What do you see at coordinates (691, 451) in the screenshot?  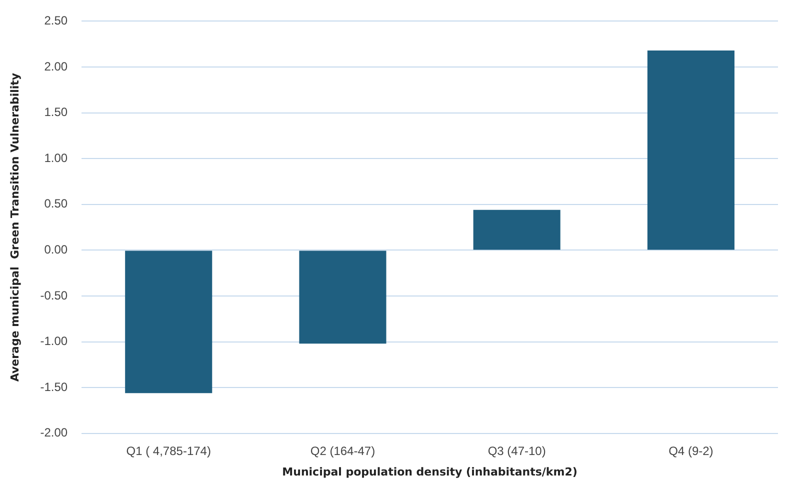 I see `x-tick-label: Q4 (9-2)` at bounding box center [691, 451].